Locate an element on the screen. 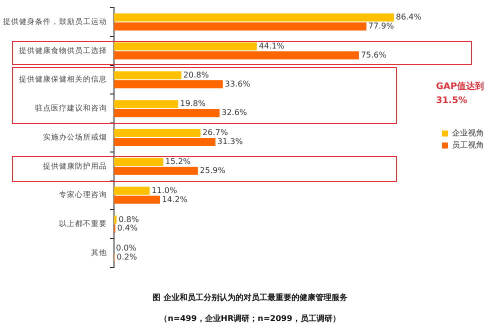 The height and width of the screenshot is (333, 500). data-label: 75.6% is located at coordinates (373, 55).